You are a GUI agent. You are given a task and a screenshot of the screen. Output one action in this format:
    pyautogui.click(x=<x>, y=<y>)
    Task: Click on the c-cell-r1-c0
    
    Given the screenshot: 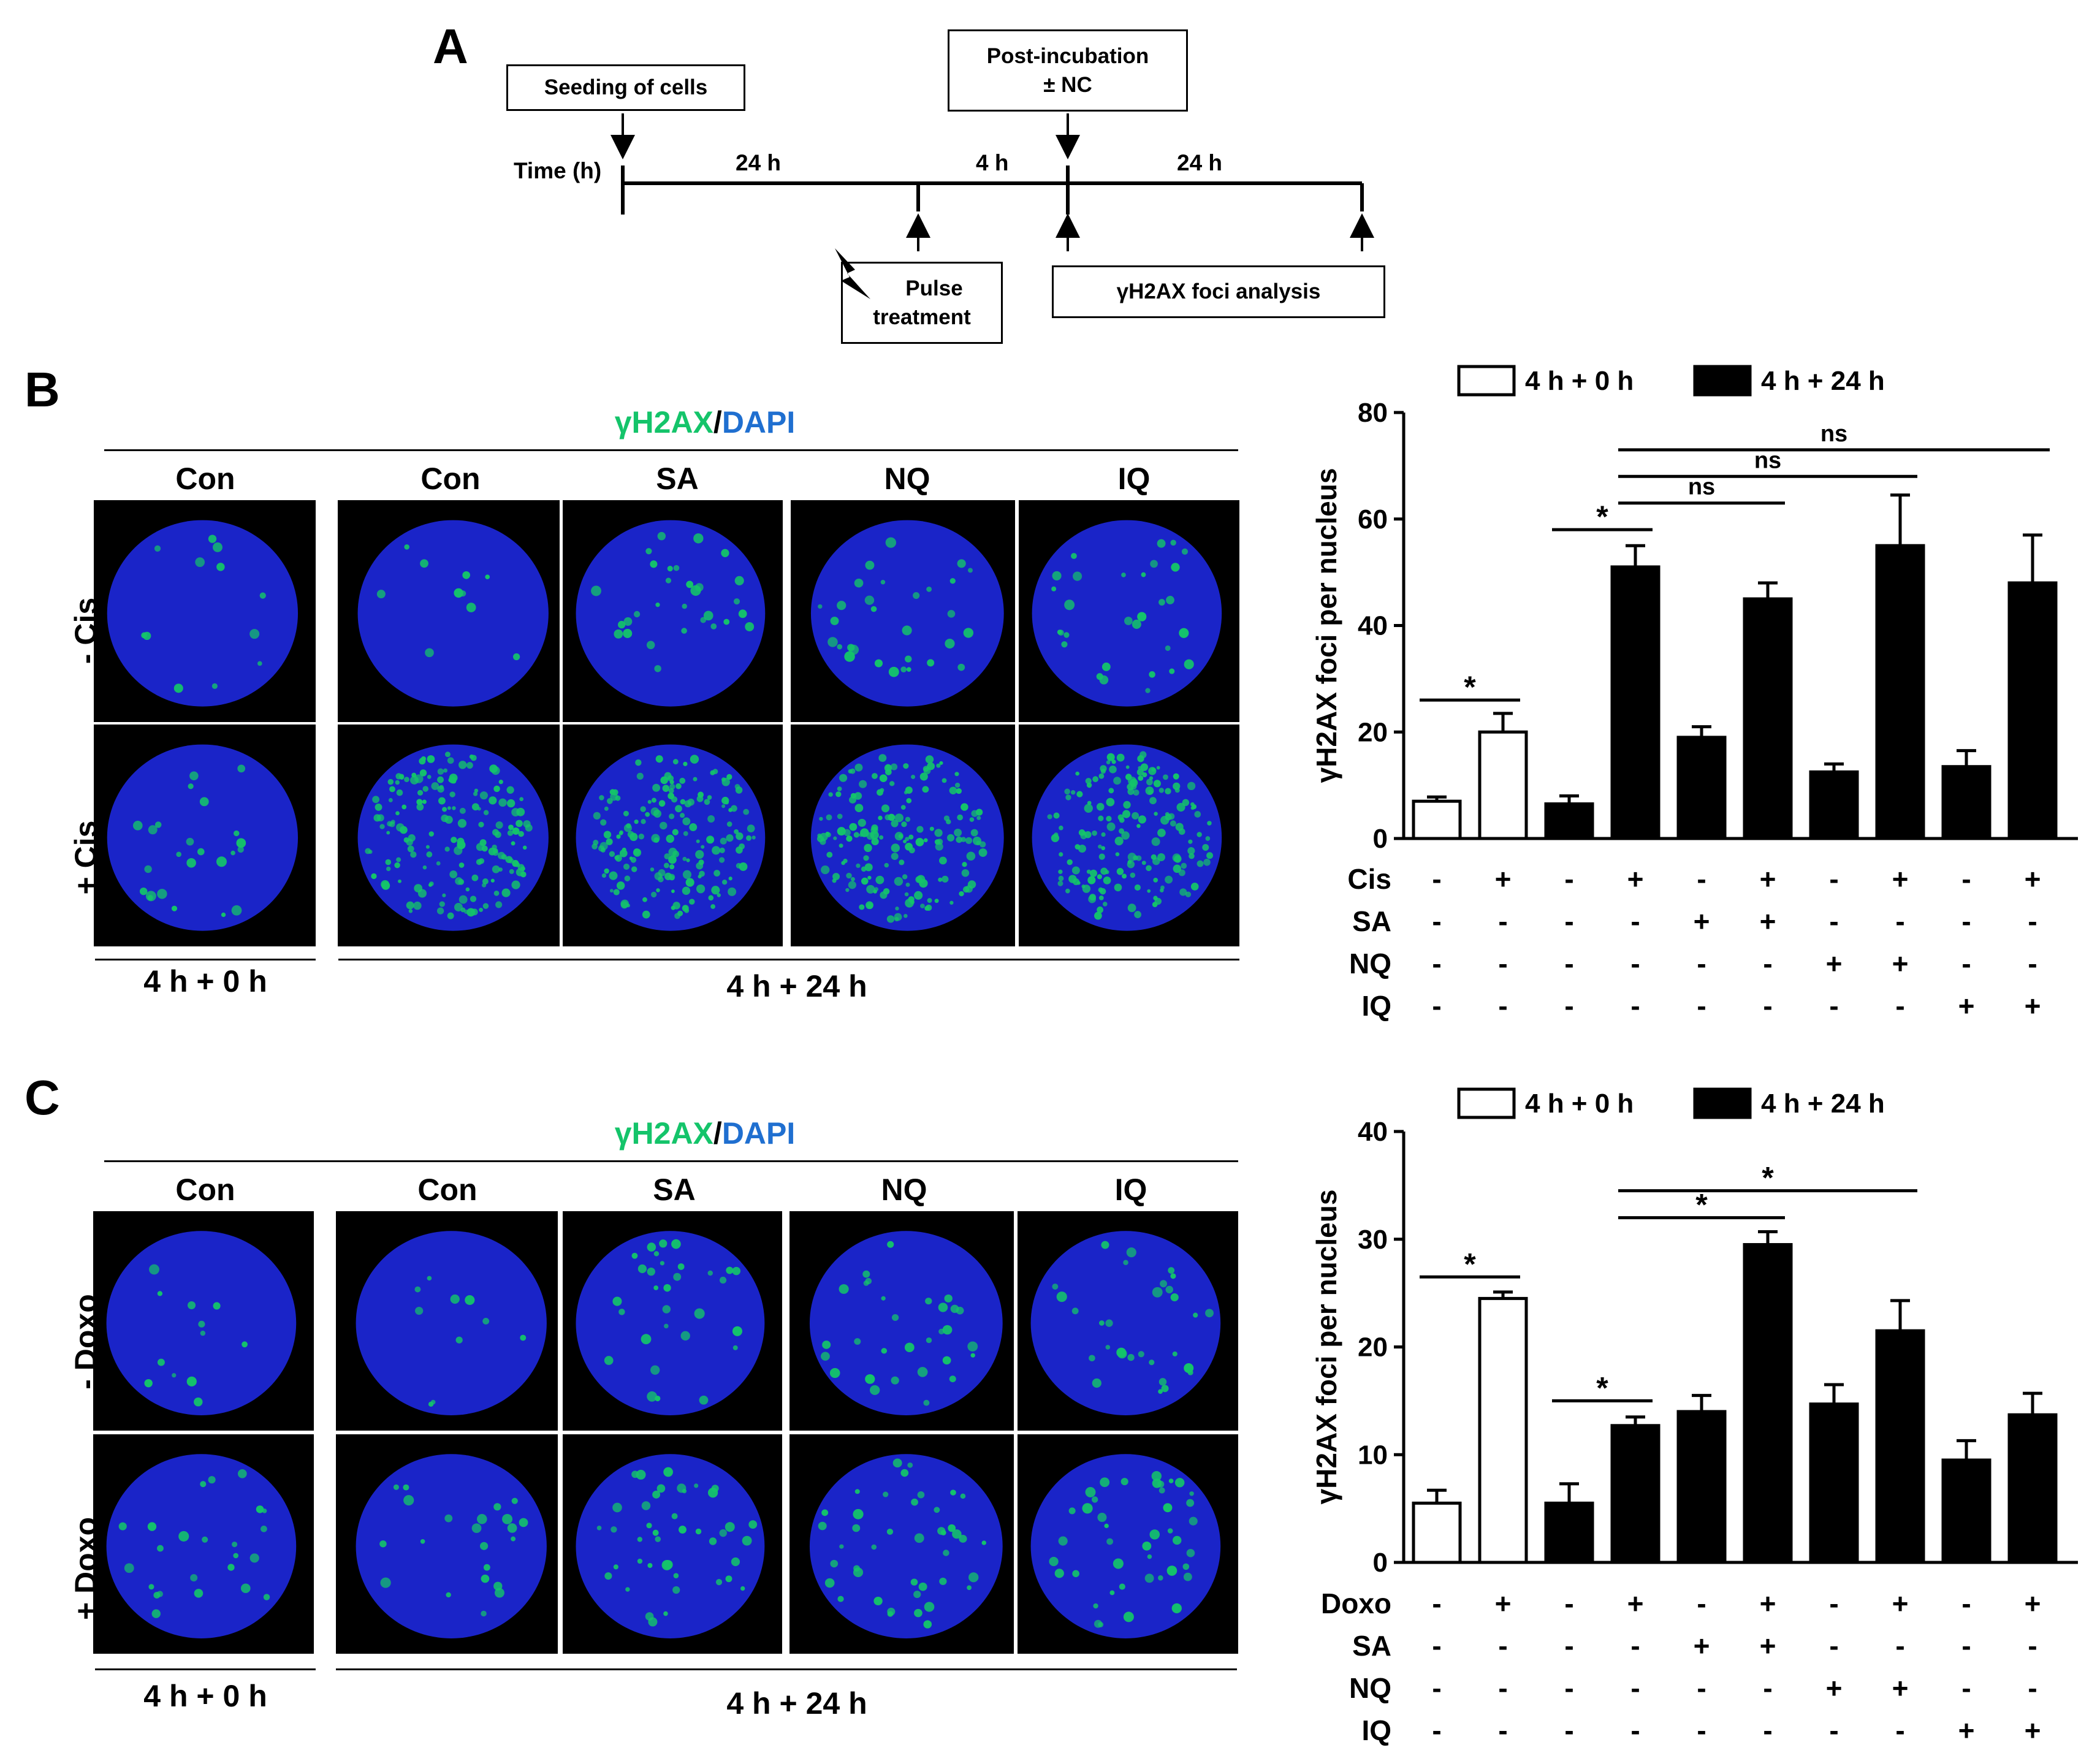 What is the action you would take?
    pyautogui.click(x=204, y=1544)
    